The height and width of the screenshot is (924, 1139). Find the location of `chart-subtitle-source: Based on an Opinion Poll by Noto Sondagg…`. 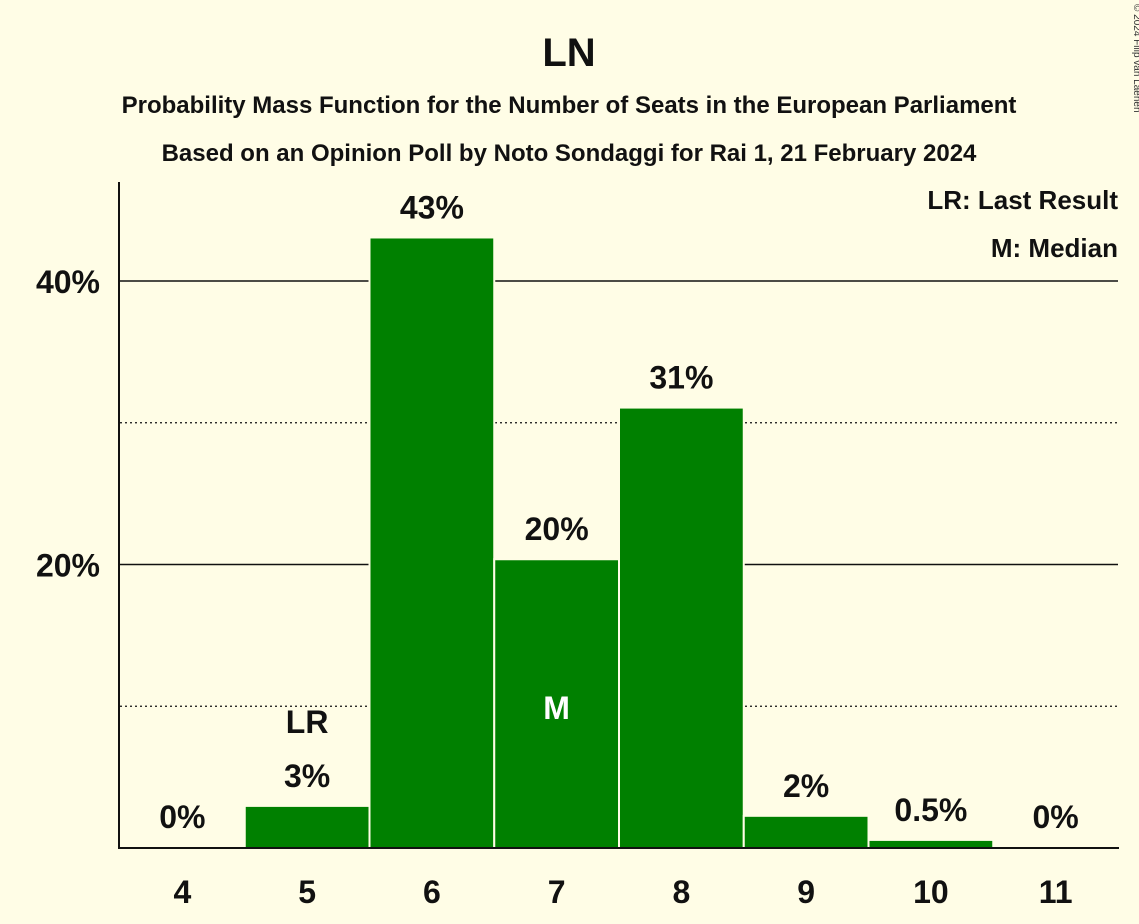

chart-subtitle-source: Based on an Opinion Poll by Noto Sondagg… is located at coordinates (569, 153).